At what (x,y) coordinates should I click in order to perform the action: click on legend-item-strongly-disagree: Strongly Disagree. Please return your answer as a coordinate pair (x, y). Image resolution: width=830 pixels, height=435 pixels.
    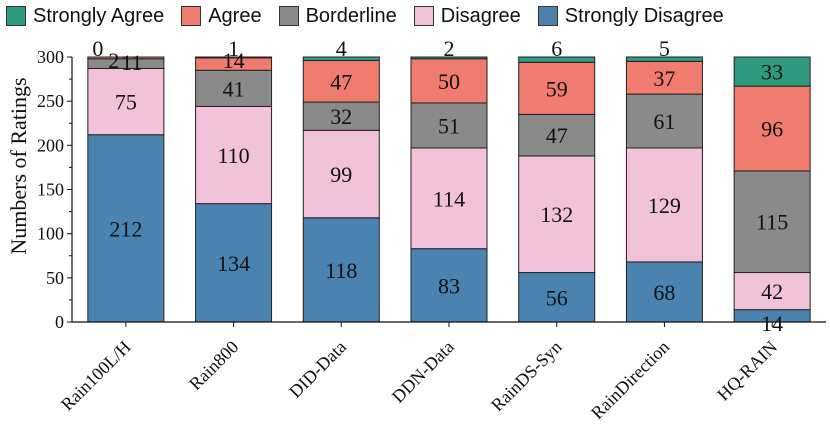
    Looking at the image, I should click on (630, 16).